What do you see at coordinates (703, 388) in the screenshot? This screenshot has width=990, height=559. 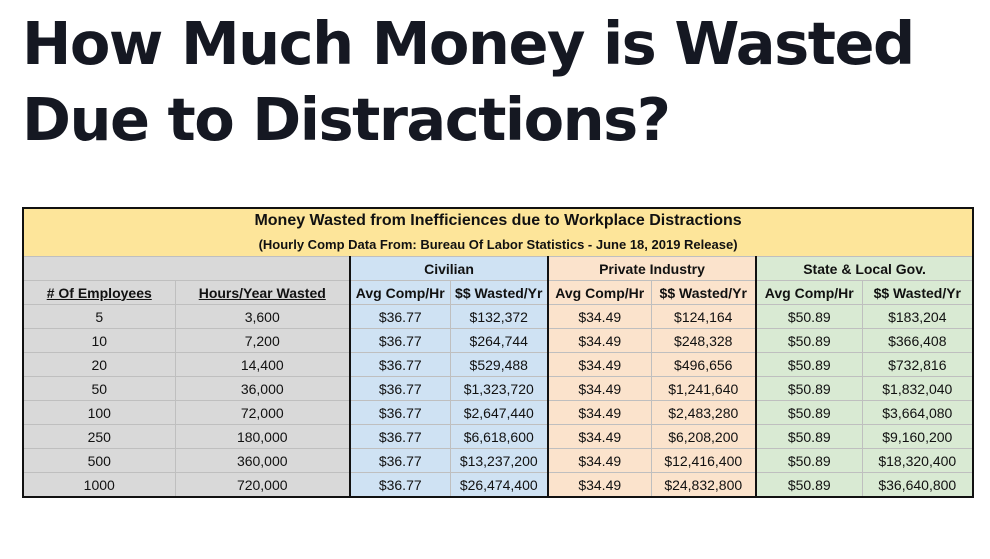 I see `cell-private-wasted: $1,241,640` at bounding box center [703, 388].